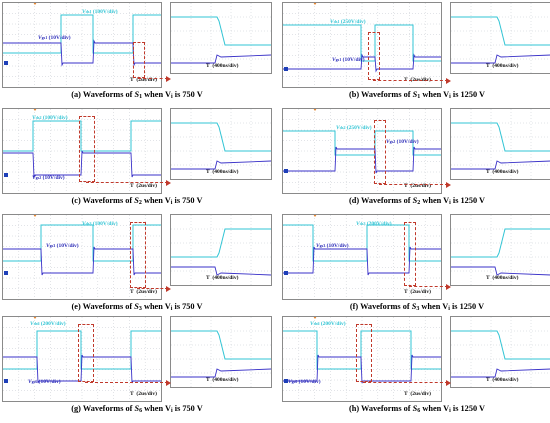  Describe the element at coordinates (417, 95) in the screenshot. I see `panel-caption: (b) Waveforms of S1 when Vi is 1250 V` at that location.